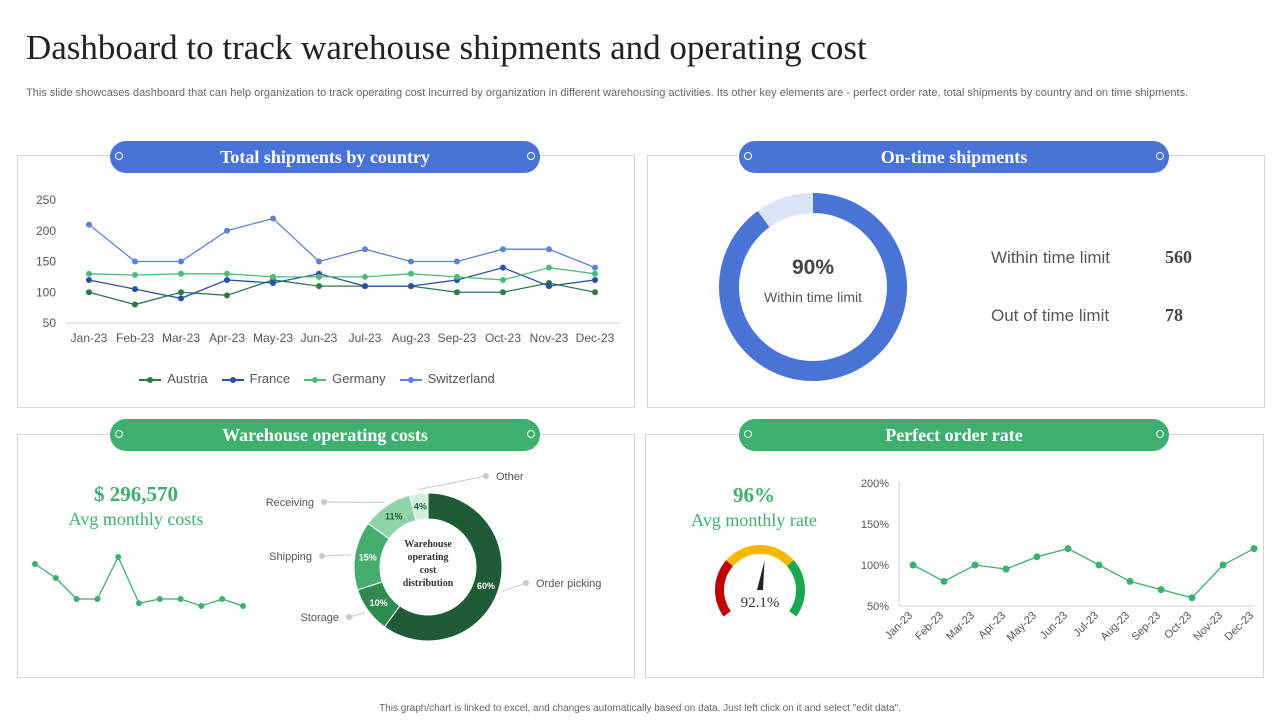 Image resolution: width=1280 pixels, height=720 pixels. I want to click on x-tick-label: Jul-23, so click(365, 338).